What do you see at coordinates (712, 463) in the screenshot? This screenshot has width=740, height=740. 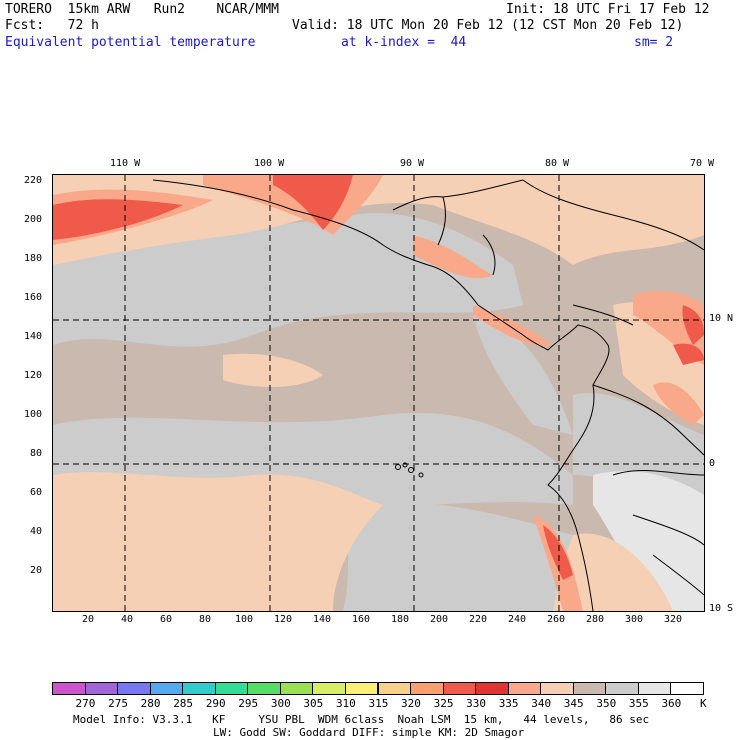 I see `lat-label: 0` at bounding box center [712, 463].